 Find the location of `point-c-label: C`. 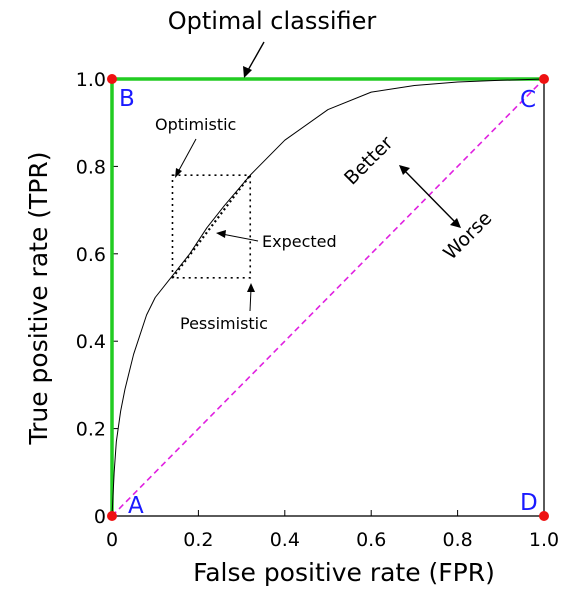

point-c-label: C is located at coordinates (528, 100).